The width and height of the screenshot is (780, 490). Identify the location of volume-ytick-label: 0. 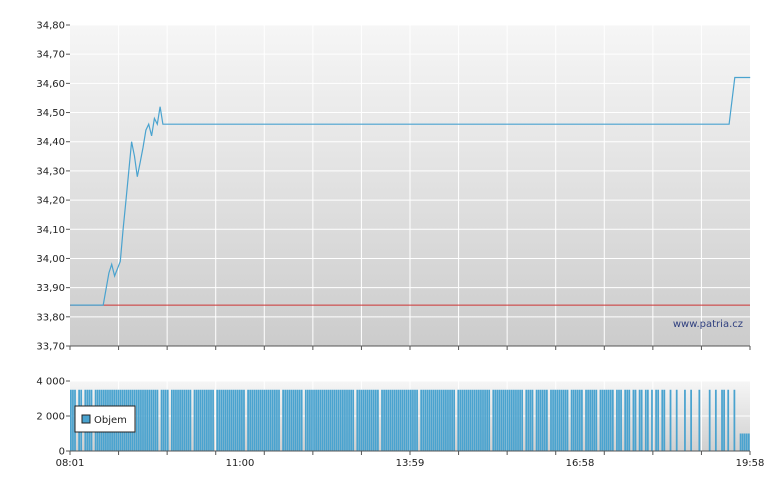
(62, 452).